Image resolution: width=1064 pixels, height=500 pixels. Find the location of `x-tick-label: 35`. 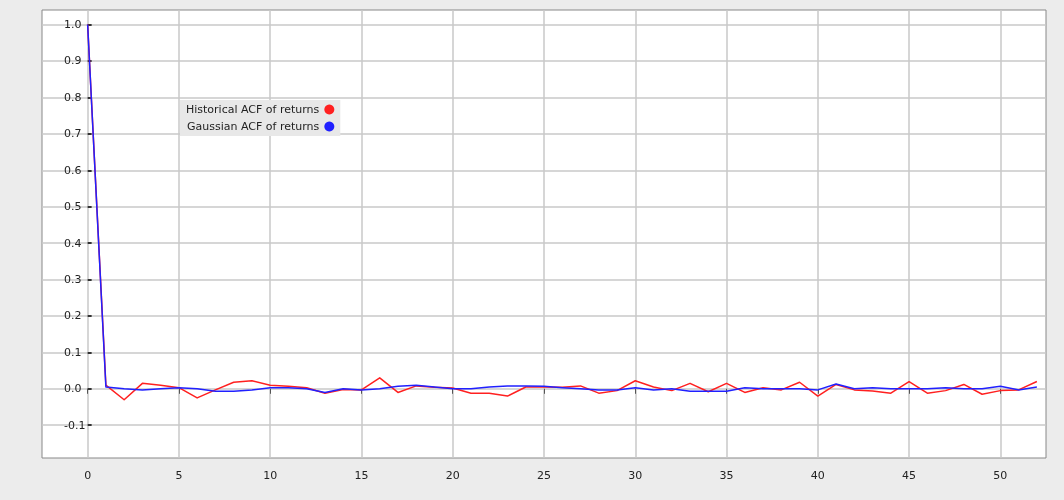

x-tick-label: 35 is located at coordinates (726, 475).